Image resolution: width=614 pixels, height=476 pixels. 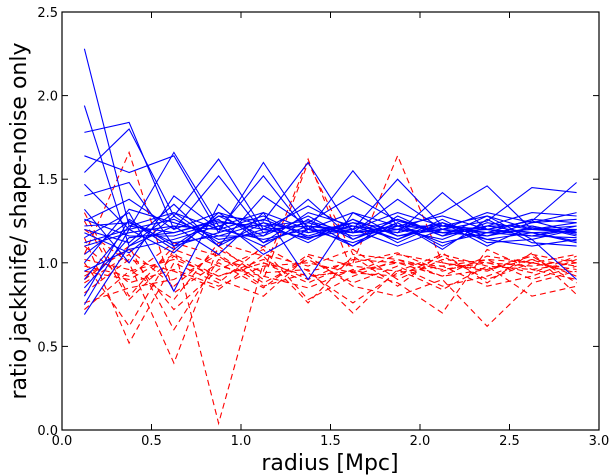 What do you see at coordinates (151, 441) in the screenshot?
I see `x-tick-label-1: 0.5` at bounding box center [151, 441].